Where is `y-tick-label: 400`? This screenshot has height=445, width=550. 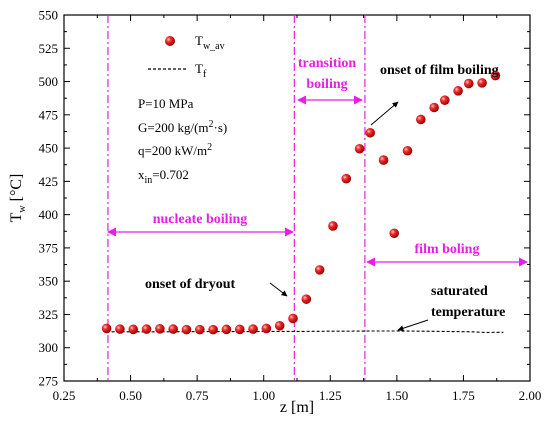
y-tick-label: 400 is located at coordinates (49, 214).